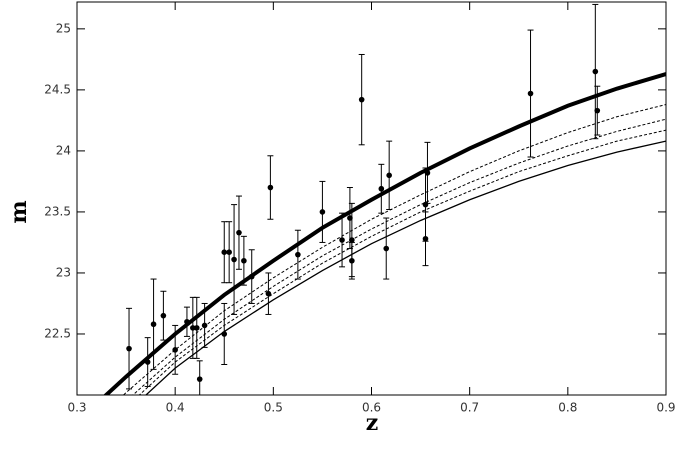 The width and height of the screenshot is (692, 450). Describe the element at coordinates (371, 408) in the screenshot. I see `x-tick-label: 0.6` at that location.